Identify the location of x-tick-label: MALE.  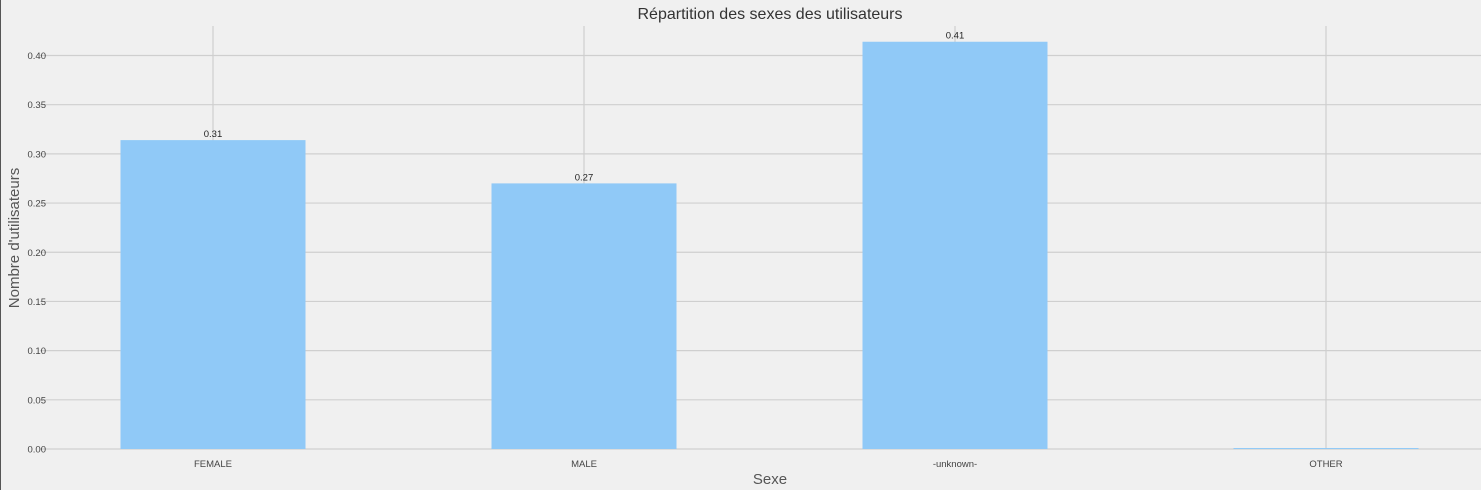
(584, 464).